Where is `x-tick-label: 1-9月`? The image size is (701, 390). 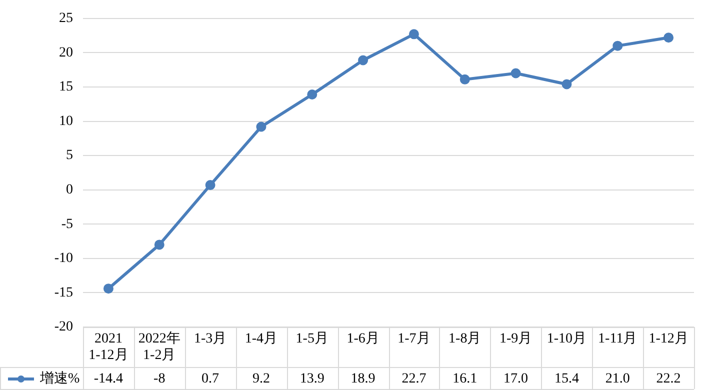
x-tick-label: 1-9月 is located at coordinates (515, 339).